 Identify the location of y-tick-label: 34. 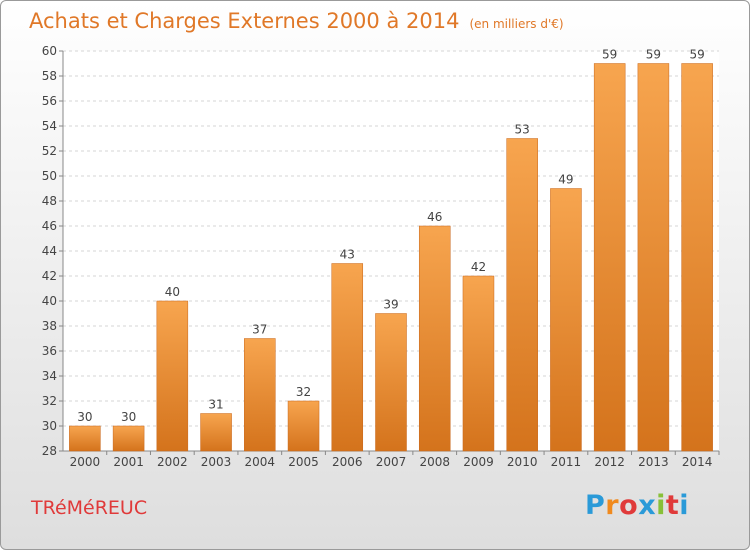
(49, 376).